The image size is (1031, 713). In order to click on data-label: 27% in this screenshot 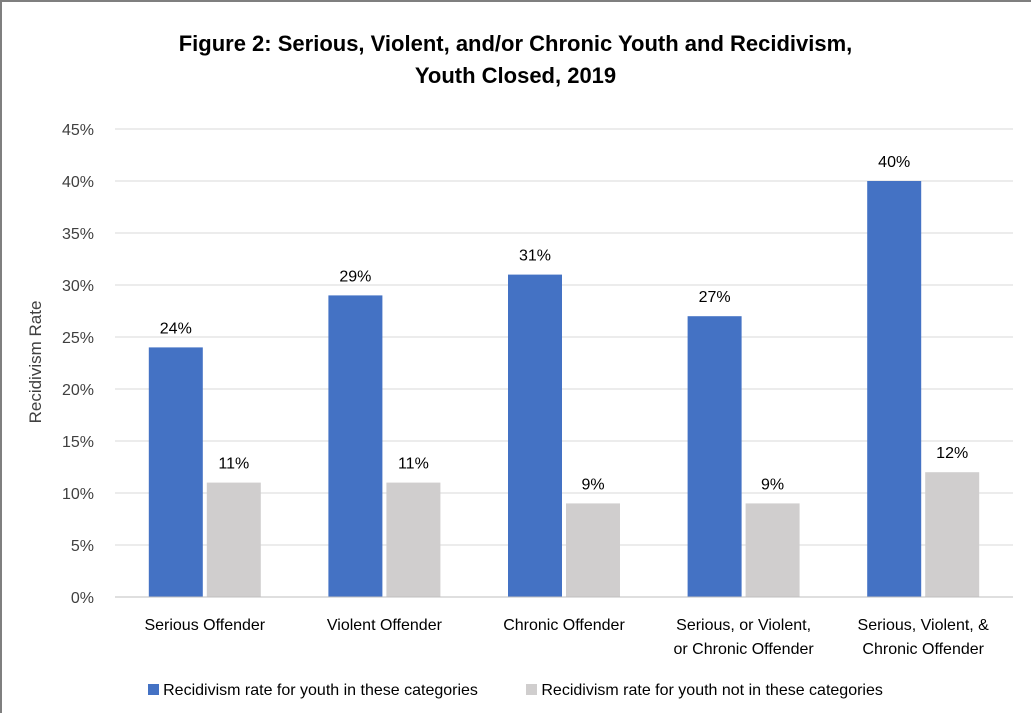, I will do `click(715, 297)`.